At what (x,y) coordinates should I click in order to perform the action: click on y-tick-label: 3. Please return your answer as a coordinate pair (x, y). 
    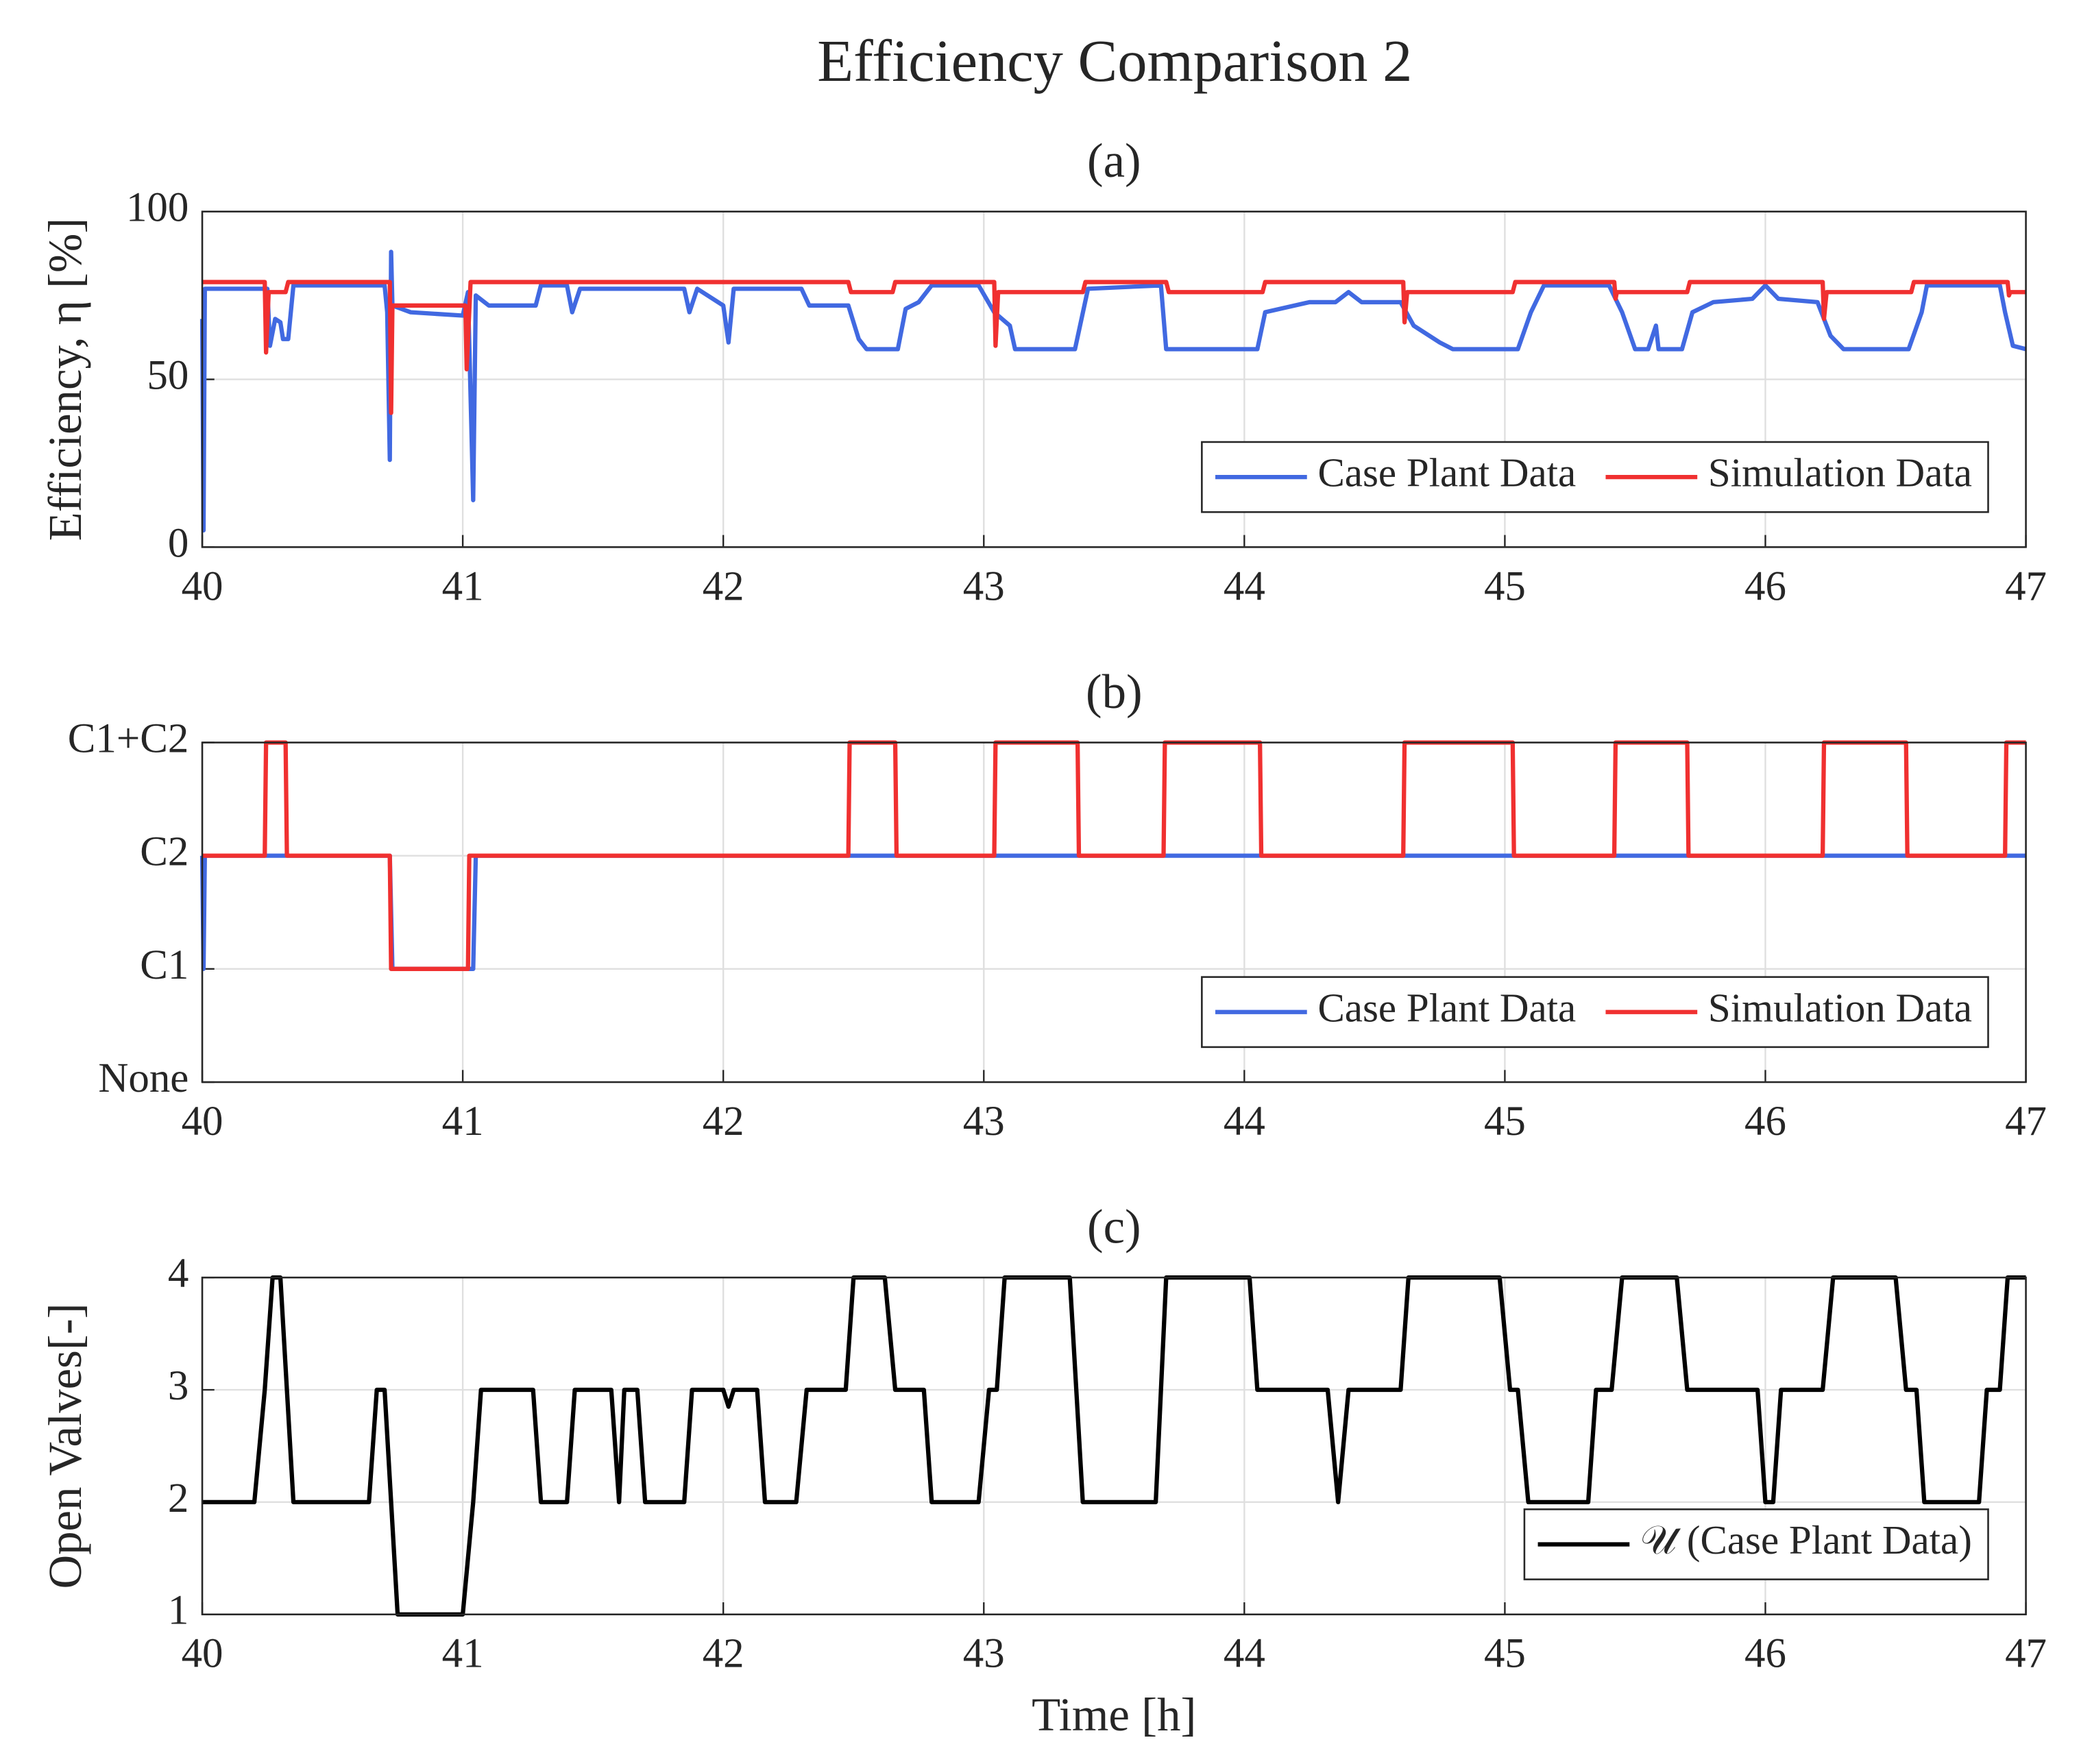
    Looking at the image, I should click on (178, 1386).